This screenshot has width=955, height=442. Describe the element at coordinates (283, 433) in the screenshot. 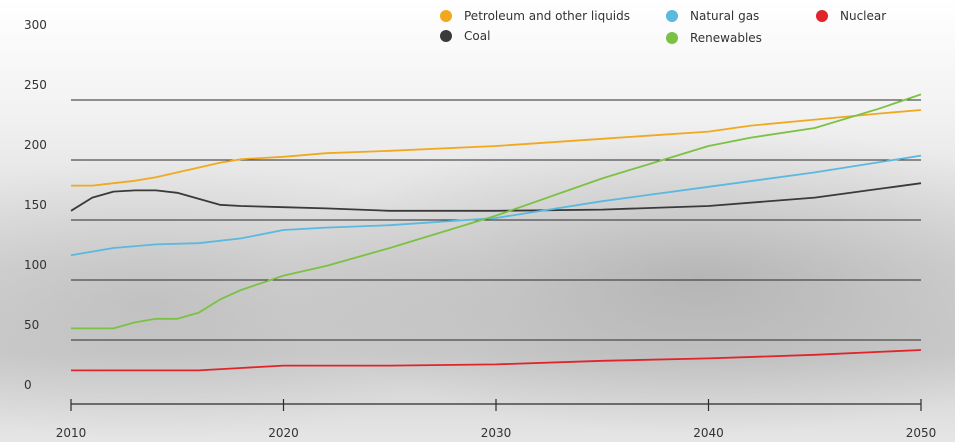

I see `x-tick-label-2020: 2020` at that location.